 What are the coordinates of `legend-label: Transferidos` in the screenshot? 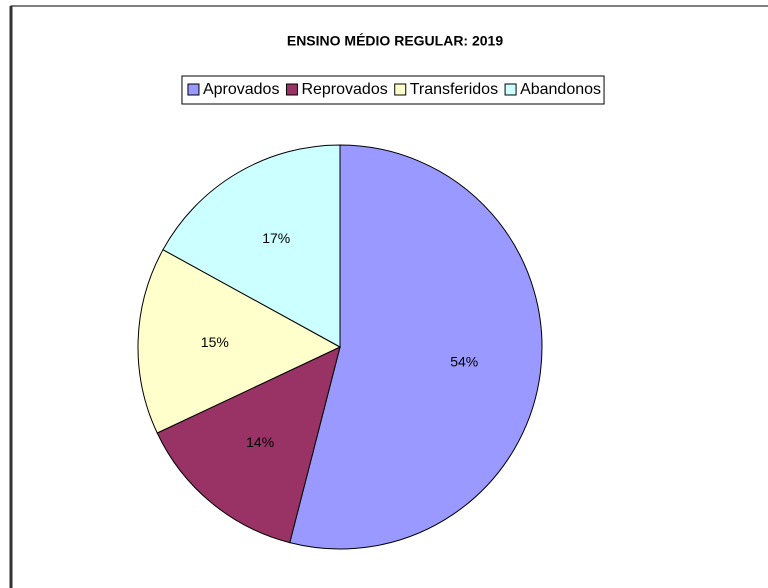 It's located at (454, 89).